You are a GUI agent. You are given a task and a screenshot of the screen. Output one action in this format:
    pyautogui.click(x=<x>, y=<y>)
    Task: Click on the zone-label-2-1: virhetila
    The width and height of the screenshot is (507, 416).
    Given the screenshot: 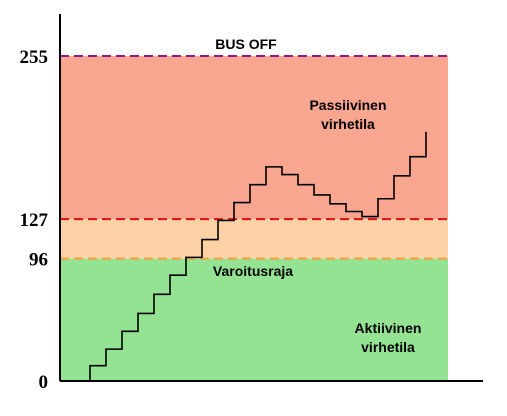 What is the action you would take?
    pyautogui.click(x=348, y=124)
    